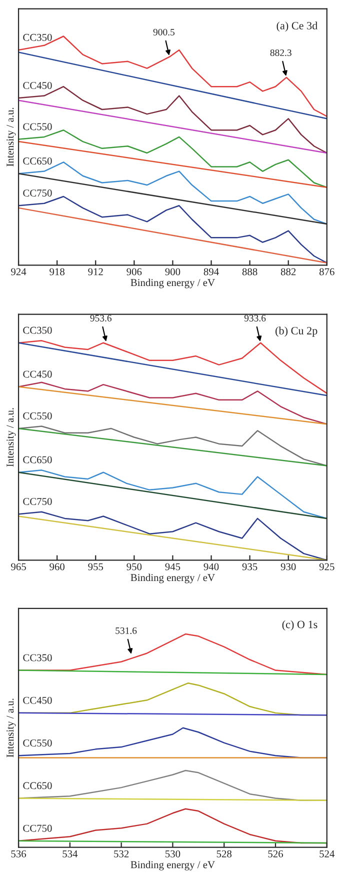  I want to click on text: (b) Cu 2p, so click(297, 331).